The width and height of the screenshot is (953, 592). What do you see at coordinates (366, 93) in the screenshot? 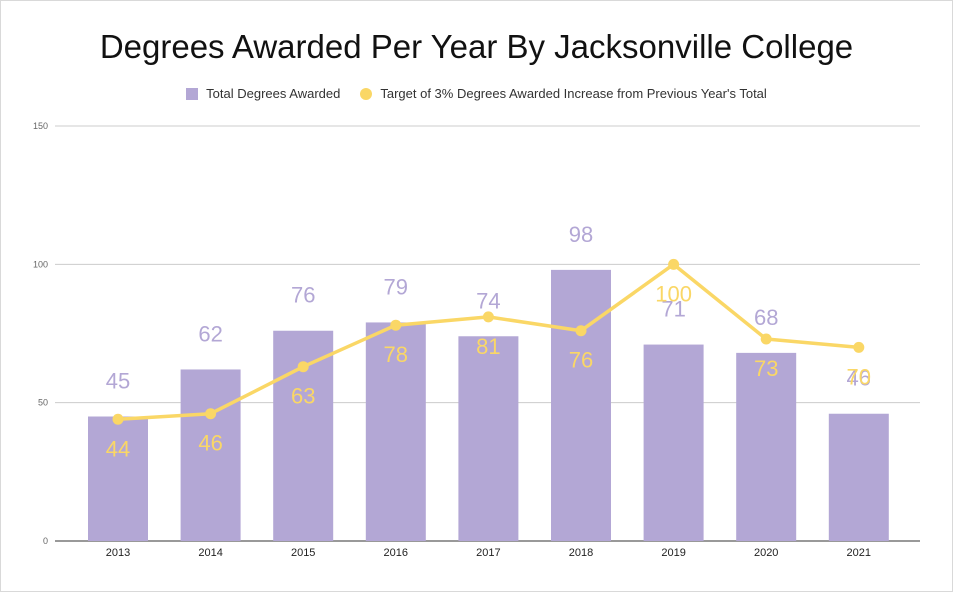
I see `legend-swatch-line` at bounding box center [366, 93].